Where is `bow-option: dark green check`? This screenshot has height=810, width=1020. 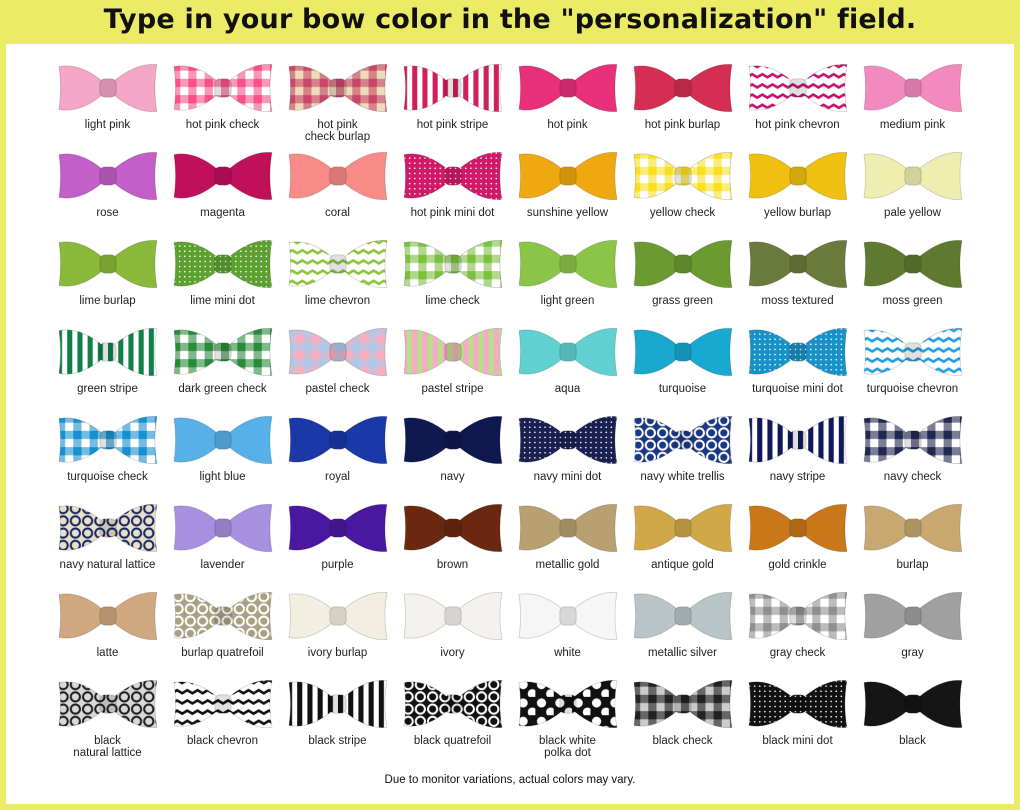
bow-option: dark green check is located at coordinates (222, 370).